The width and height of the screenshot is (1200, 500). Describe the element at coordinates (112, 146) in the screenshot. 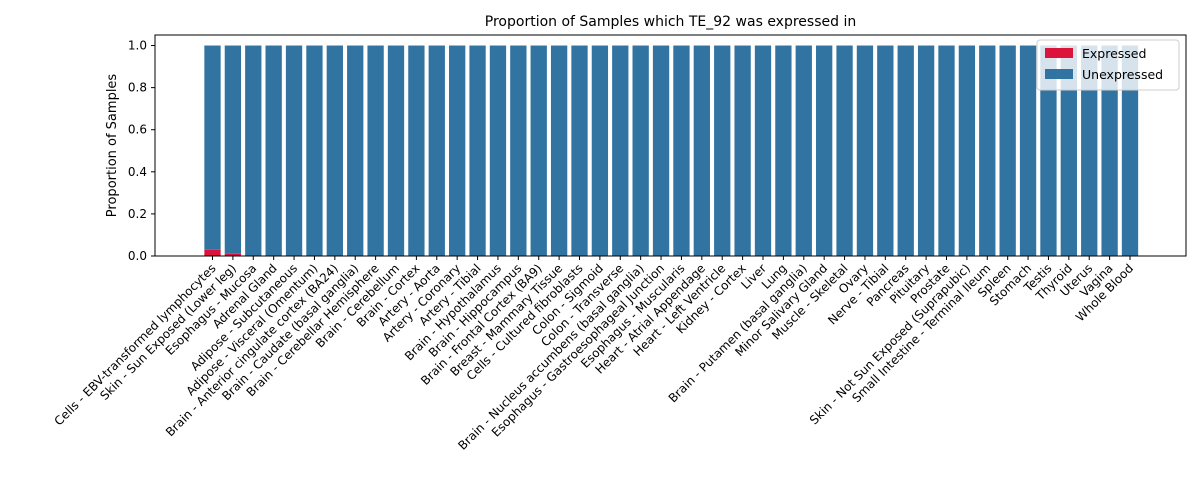

I see `y-axis-label: Proportion of Samples` at that location.